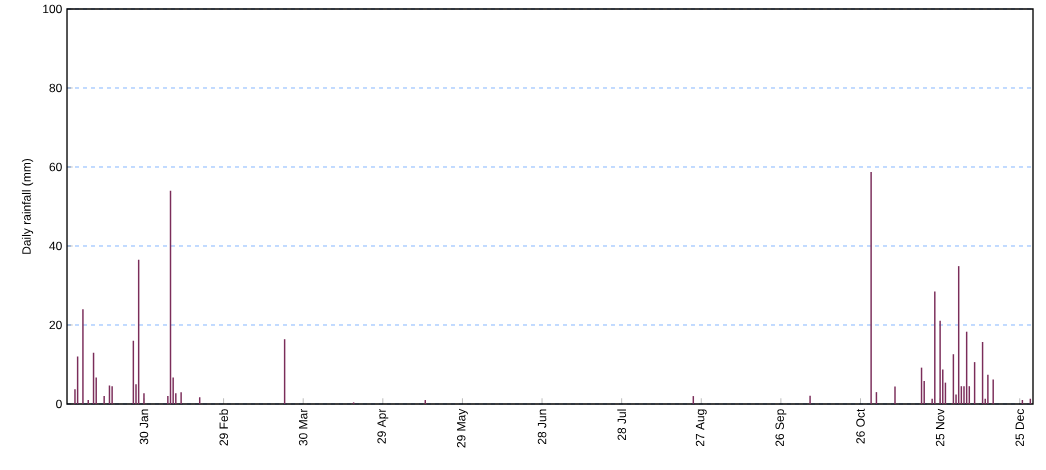  I want to click on x-tick-label: 29 Apr, so click(383, 426).